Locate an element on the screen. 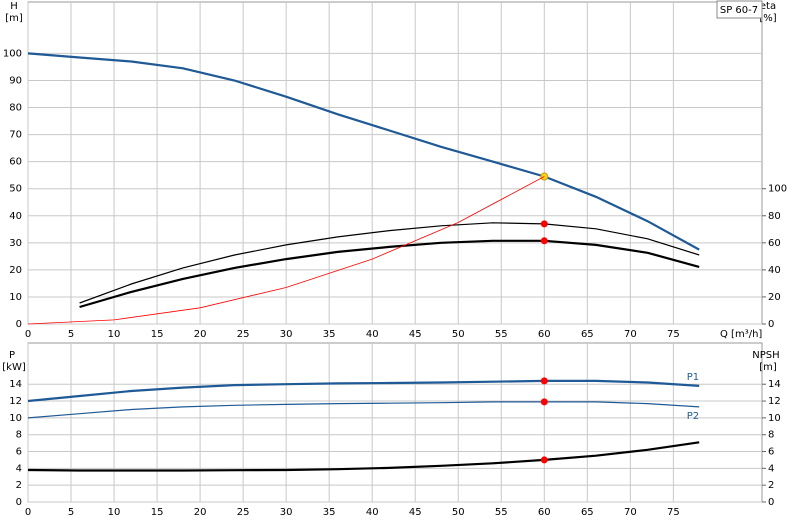  y-tick-label: 60 is located at coordinates (15, 162).